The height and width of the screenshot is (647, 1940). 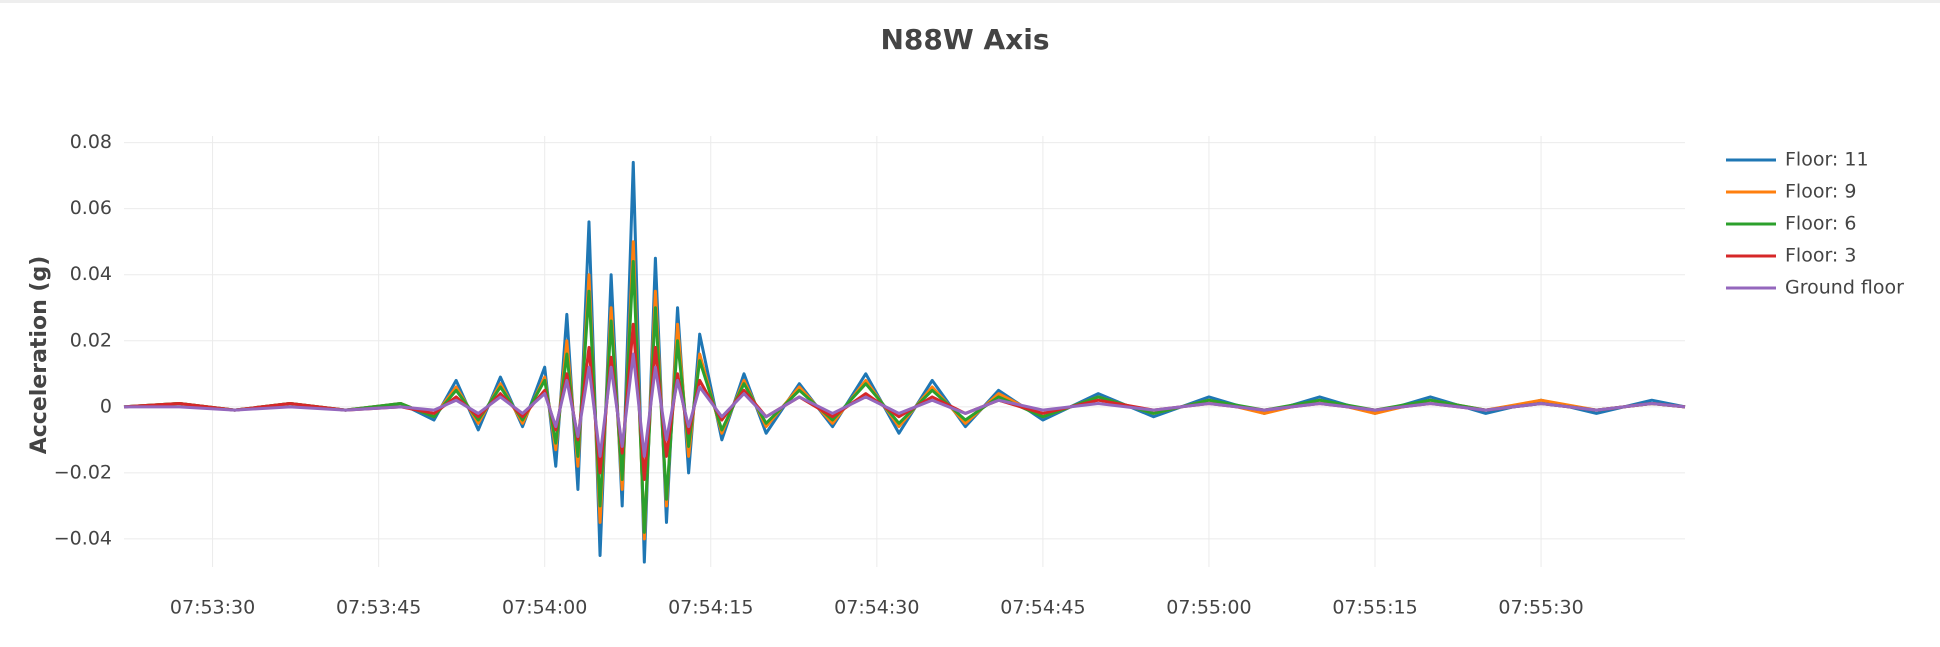 I want to click on y-tick-label: 0.02, so click(x=91, y=340).